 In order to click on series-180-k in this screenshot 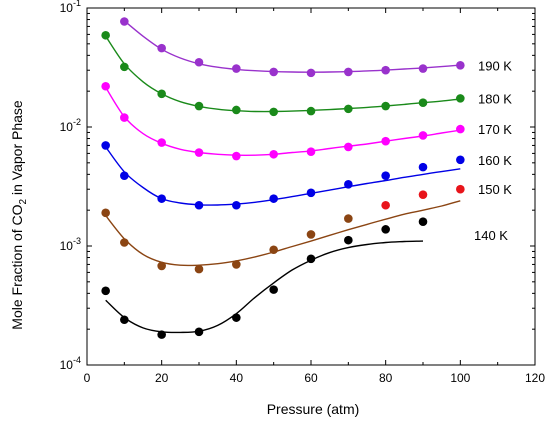, I will do `click(283, 73)`.